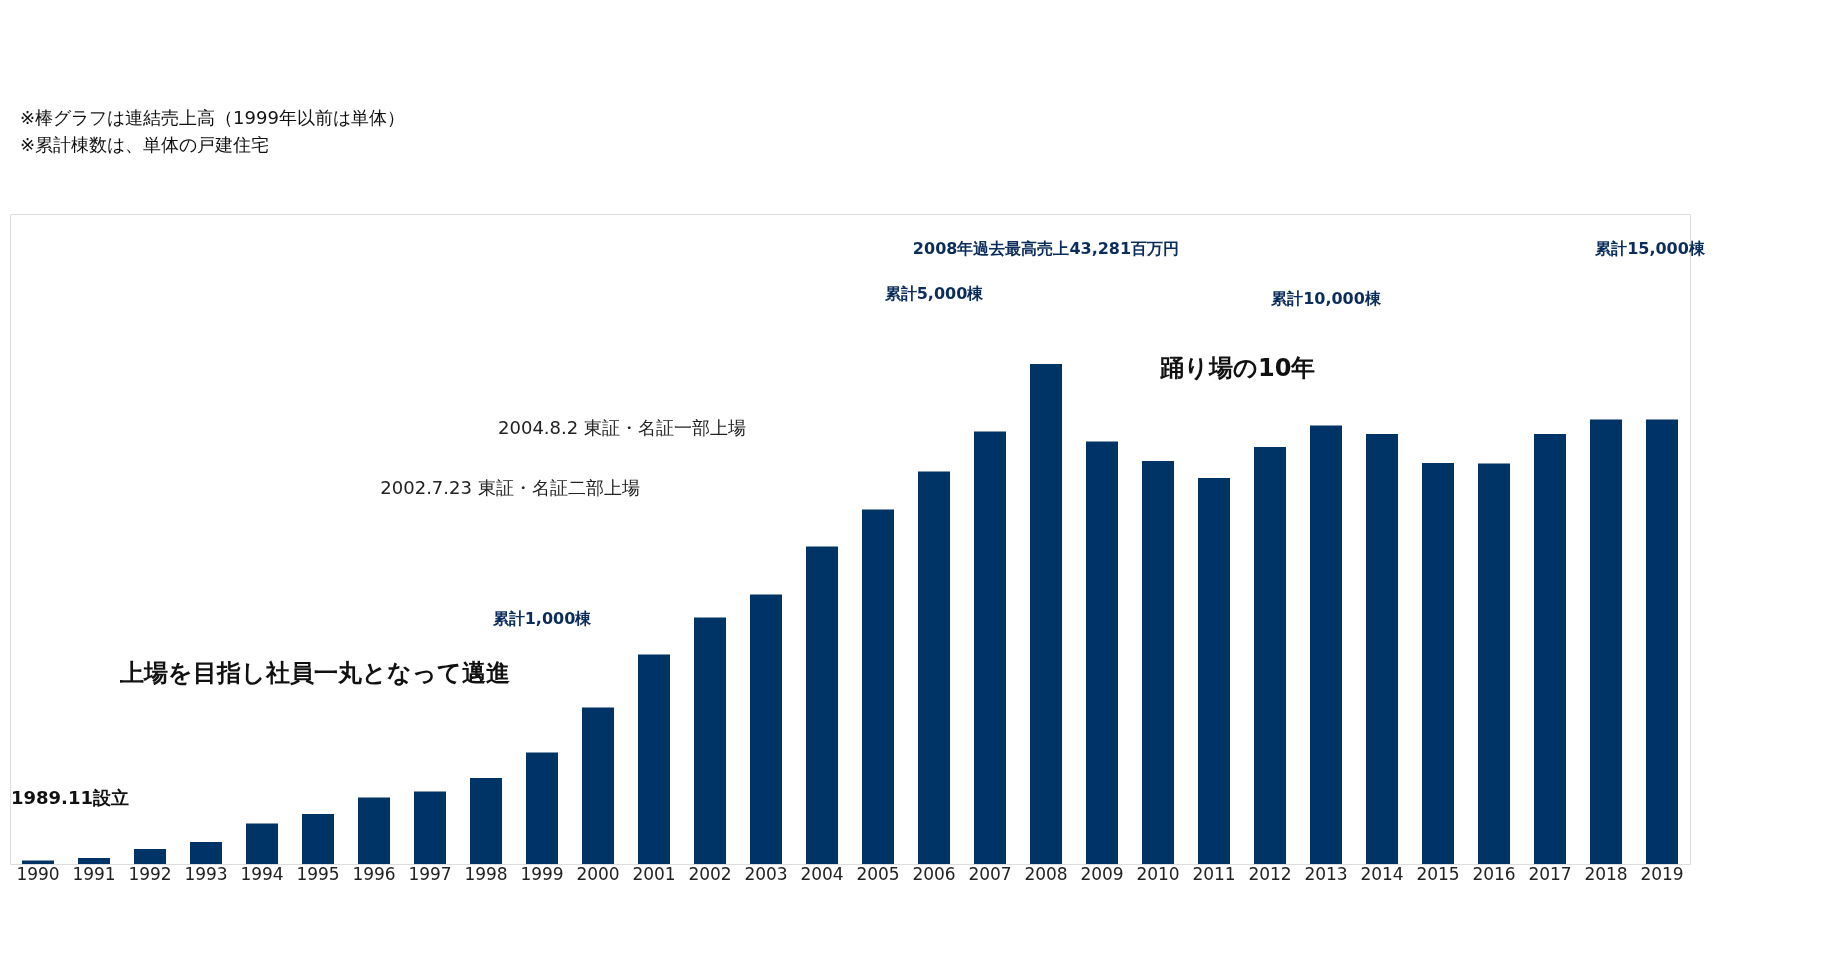  Describe the element at coordinates (1158, 873) in the screenshot. I see `x-tick-label: 2010` at that location.